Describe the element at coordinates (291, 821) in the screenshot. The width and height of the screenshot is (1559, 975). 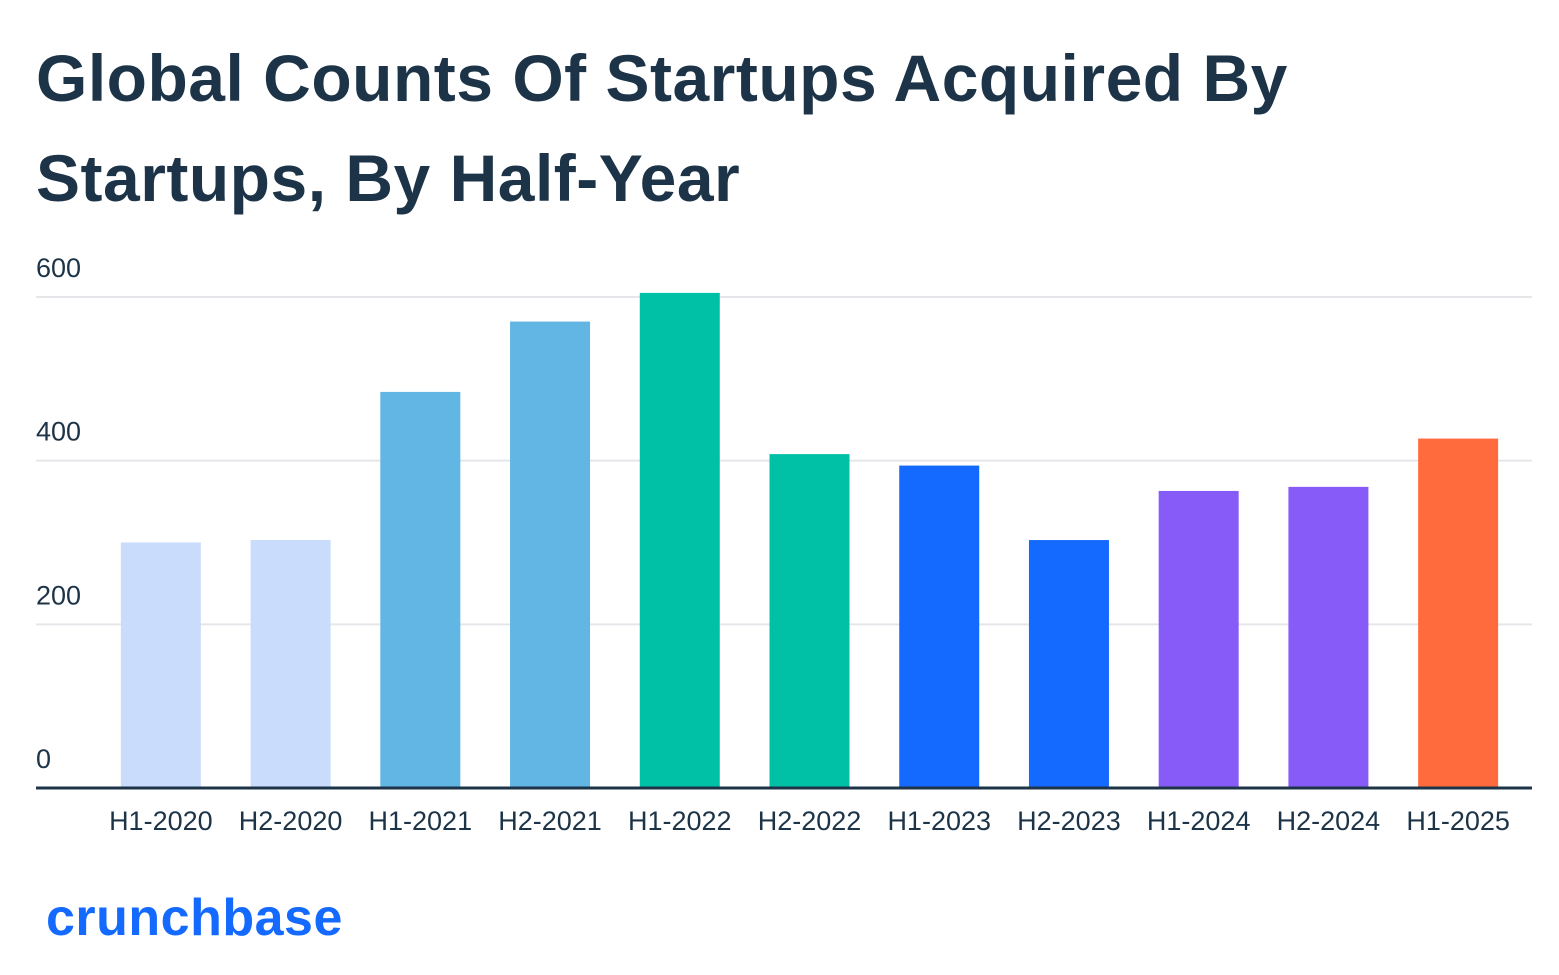
I see `x-tick-label: H2-2020` at that location.